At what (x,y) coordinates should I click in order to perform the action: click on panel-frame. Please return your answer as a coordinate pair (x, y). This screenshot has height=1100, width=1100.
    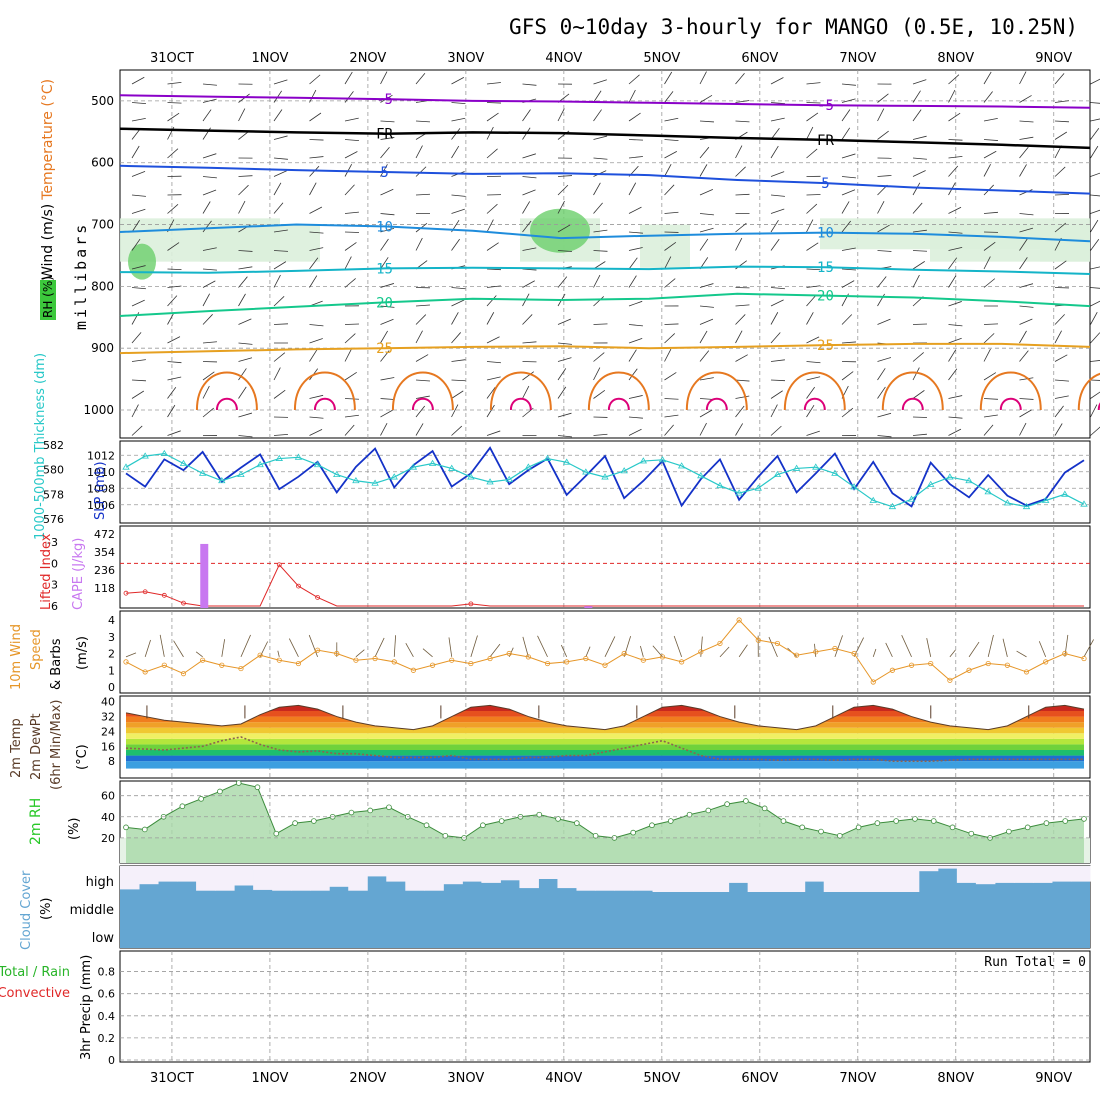
    Looking at the image, I should click on (605, 652).